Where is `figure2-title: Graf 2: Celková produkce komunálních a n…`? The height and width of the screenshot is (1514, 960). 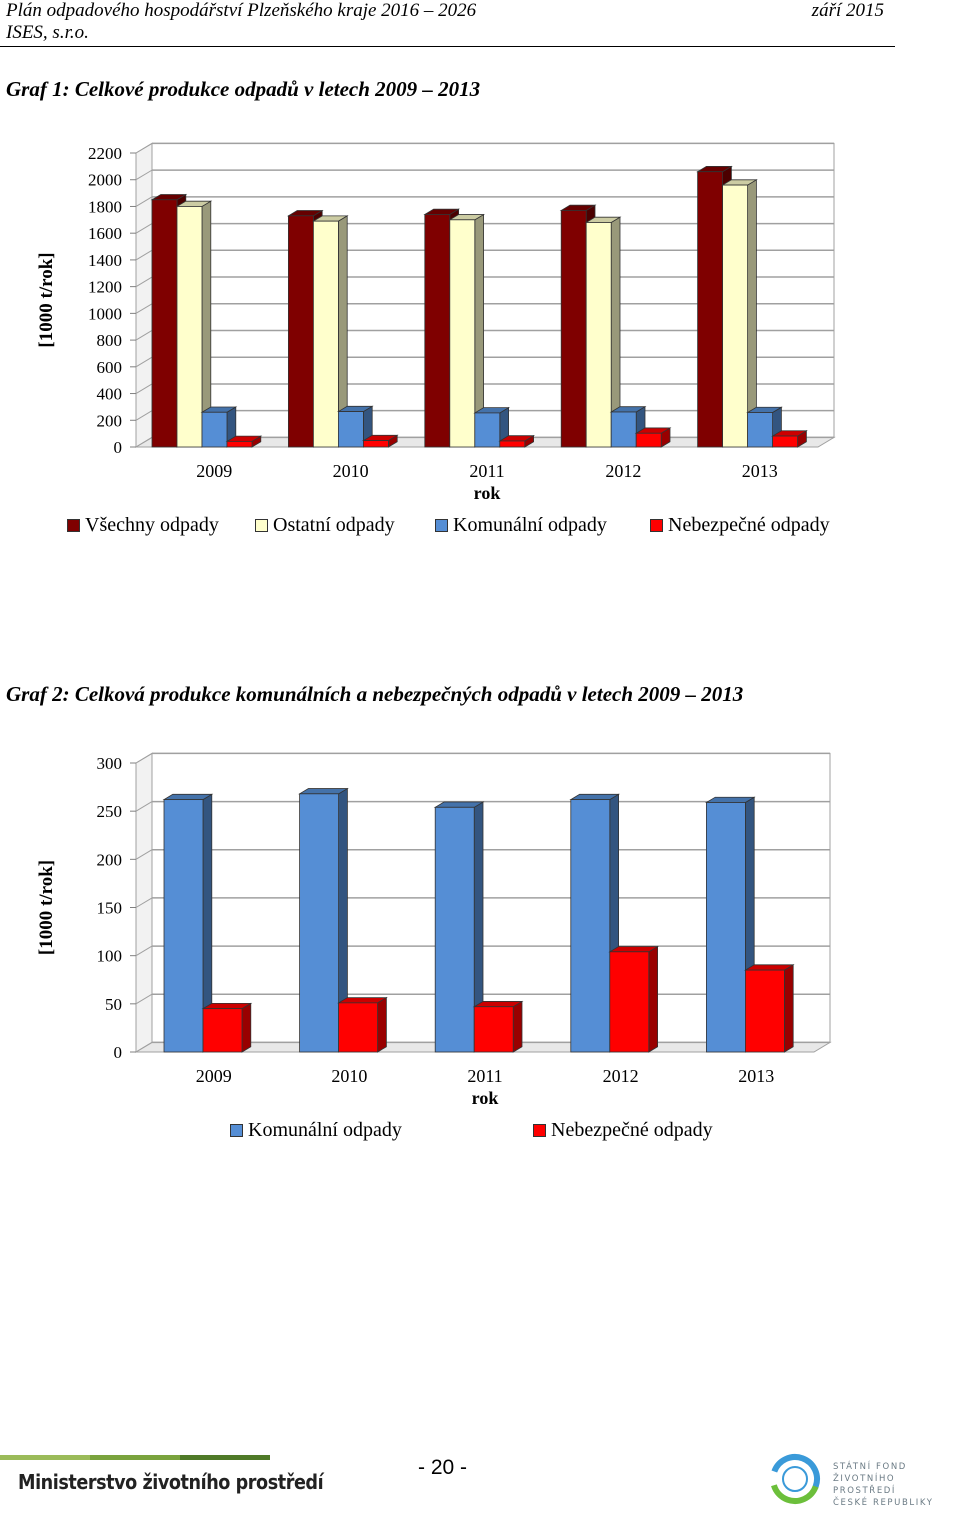 figure2-title: Graf 2: Celková produkce komunálních a n… is located at coordinates (375, 694).